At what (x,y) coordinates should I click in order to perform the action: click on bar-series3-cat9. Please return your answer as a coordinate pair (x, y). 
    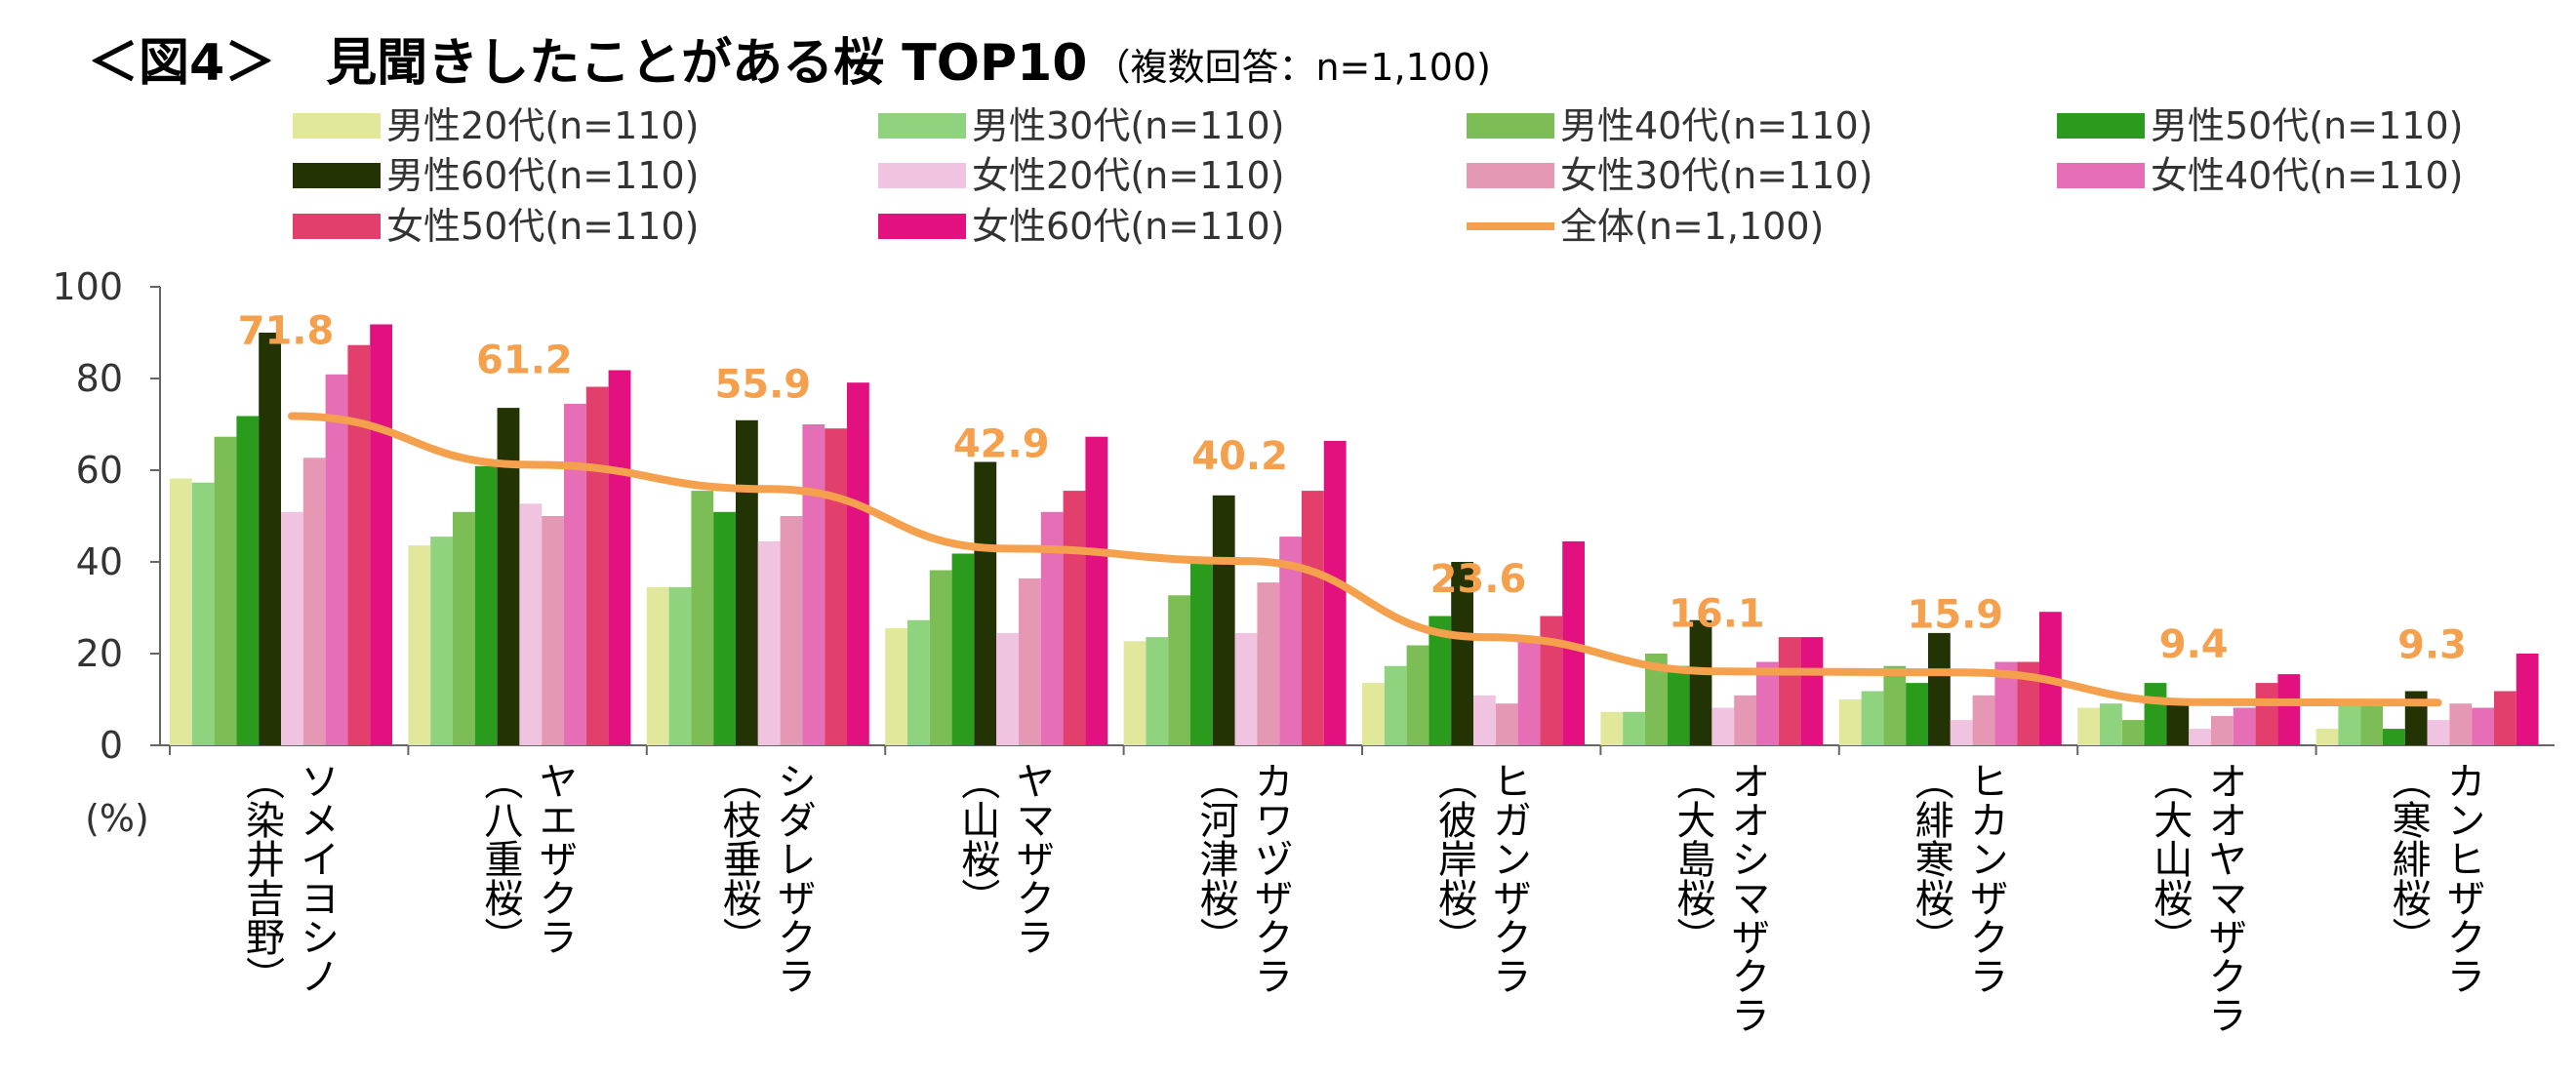
    Looking at the image, I should click on (2133, 733).